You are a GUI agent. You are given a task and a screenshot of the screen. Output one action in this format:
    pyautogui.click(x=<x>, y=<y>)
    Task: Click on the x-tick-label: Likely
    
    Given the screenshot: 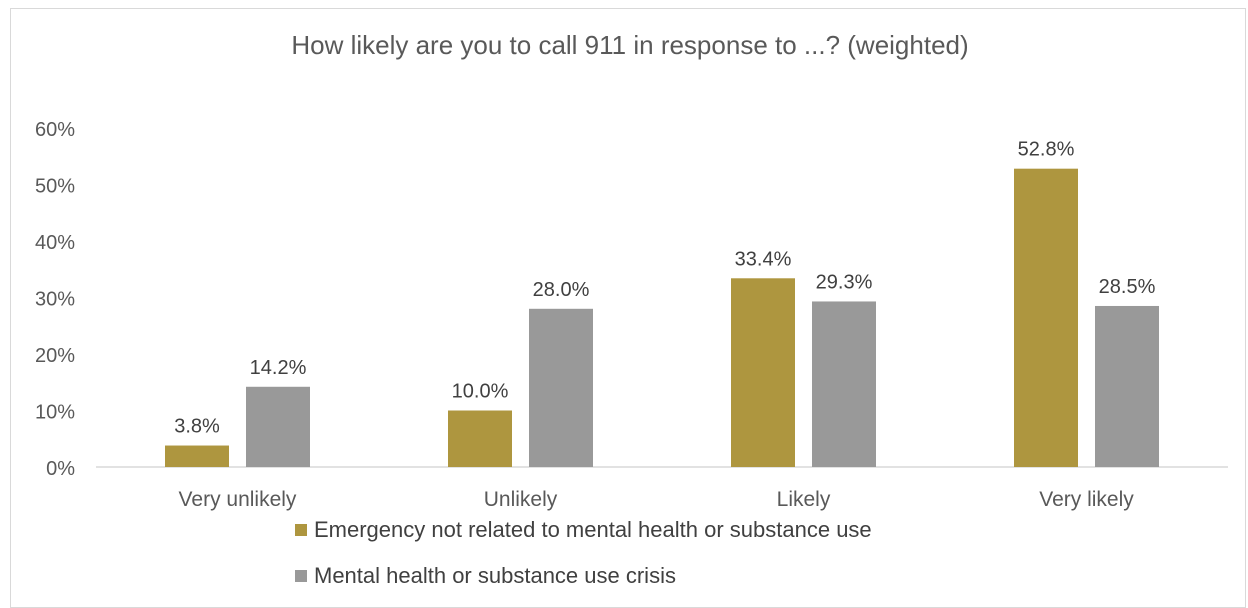 What is the action you would take?
    pyautogui.click(x=804, y=499)
    